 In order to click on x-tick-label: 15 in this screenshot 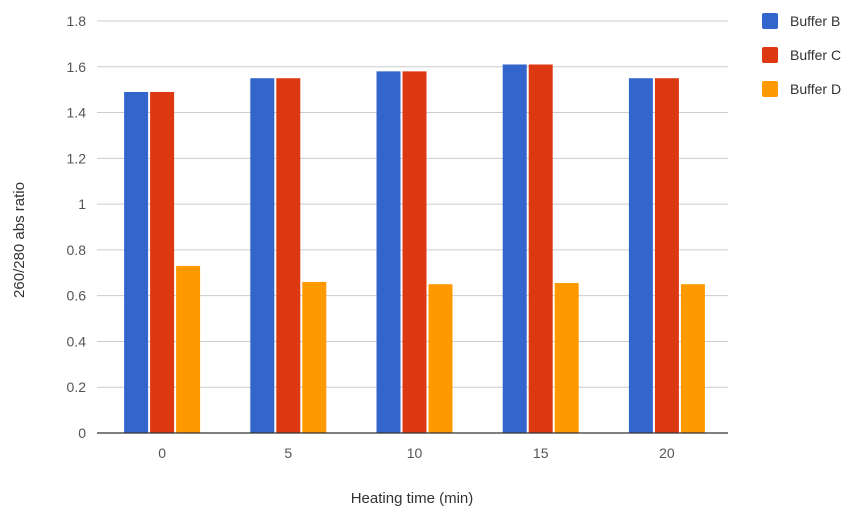, I will do `click(541, 453)`.